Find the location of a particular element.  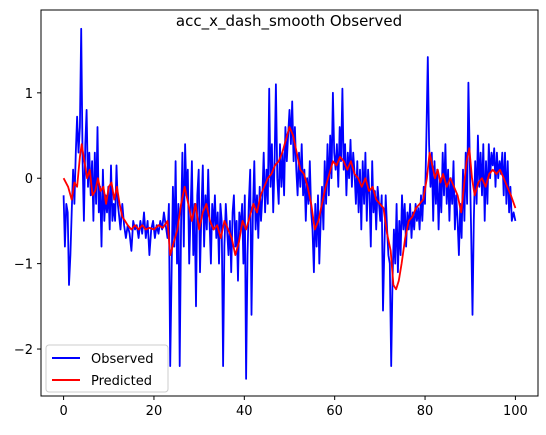

y-axis: −2 −1 0 1 is located at coordinates (27, 222).